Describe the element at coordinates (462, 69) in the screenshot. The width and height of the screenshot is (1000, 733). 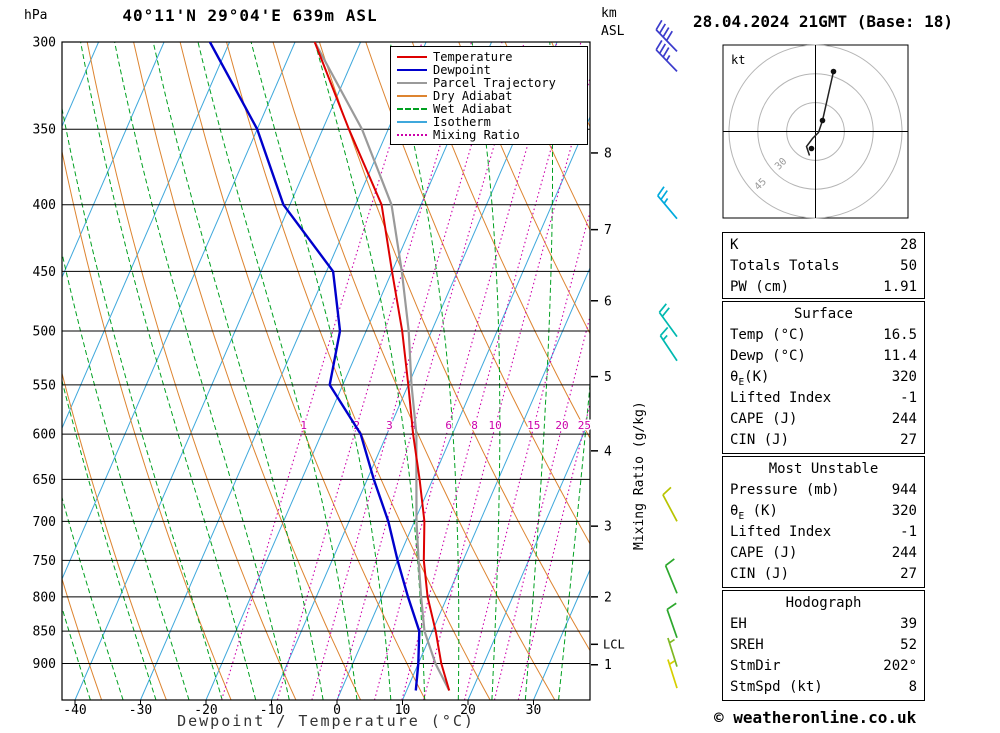
I see `legend-label: Dewpoint` at that location.